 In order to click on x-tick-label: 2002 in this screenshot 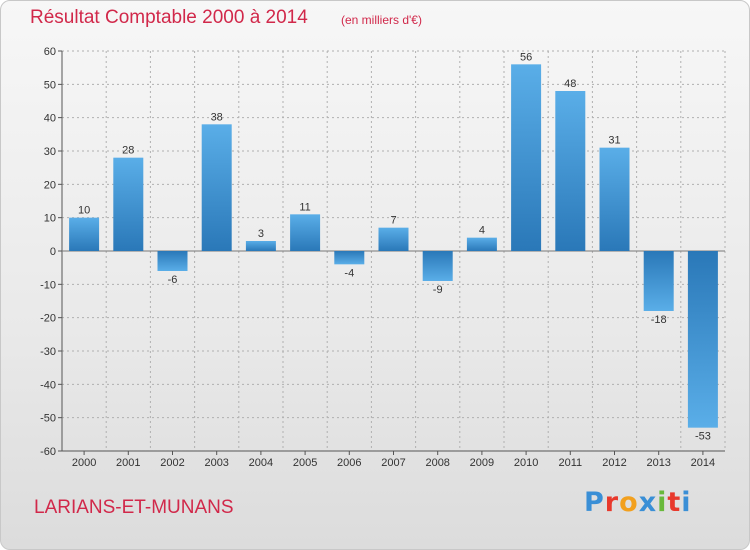, I will do `click(172, 463)`.